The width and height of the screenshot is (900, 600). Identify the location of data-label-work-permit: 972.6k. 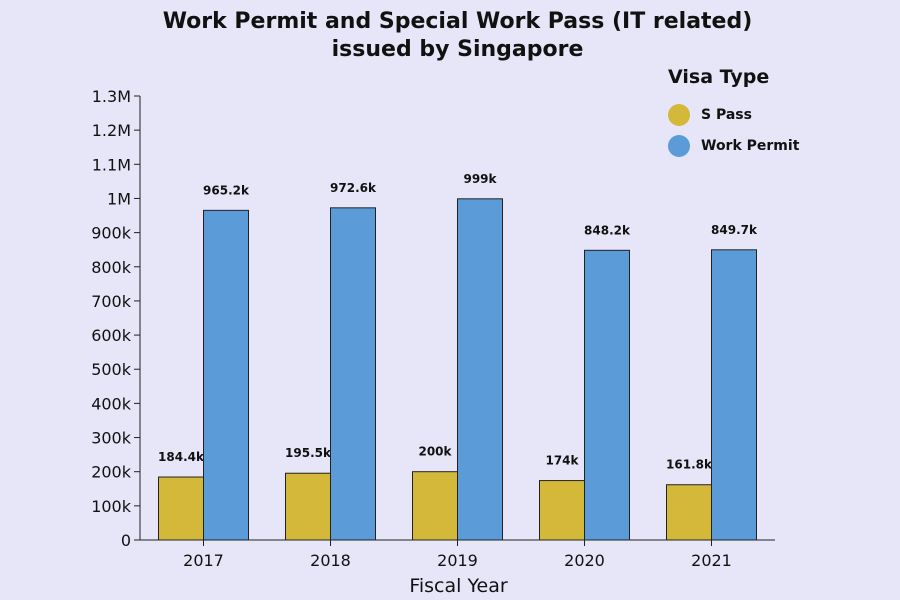
(353, 188).